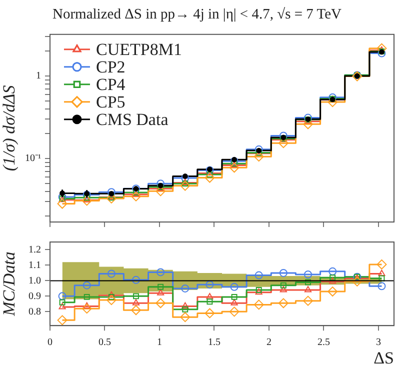 The height and width of the screenshot is (369, 407). Describe the element at coordinates (104, 342) in the screenshot. I see `x-tick-label: 0.5` at that location.